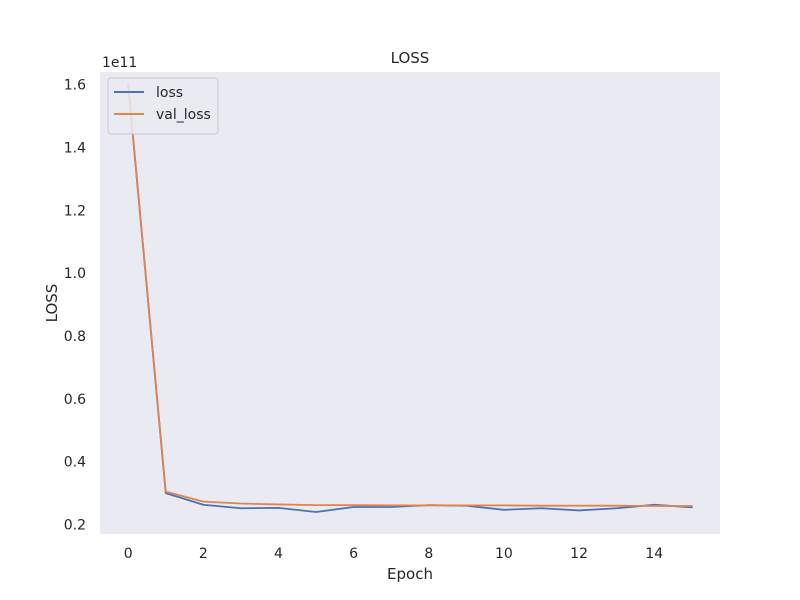 The width and height of the screenshot is (800, 600). What do you see at coordinates (75, 306) in the screenshot?
I see `y-axis-ticks: 0.2 0.4 0.6 0.8 1.0 1.2 1.4 1.6` at bounding box center [75, 306].